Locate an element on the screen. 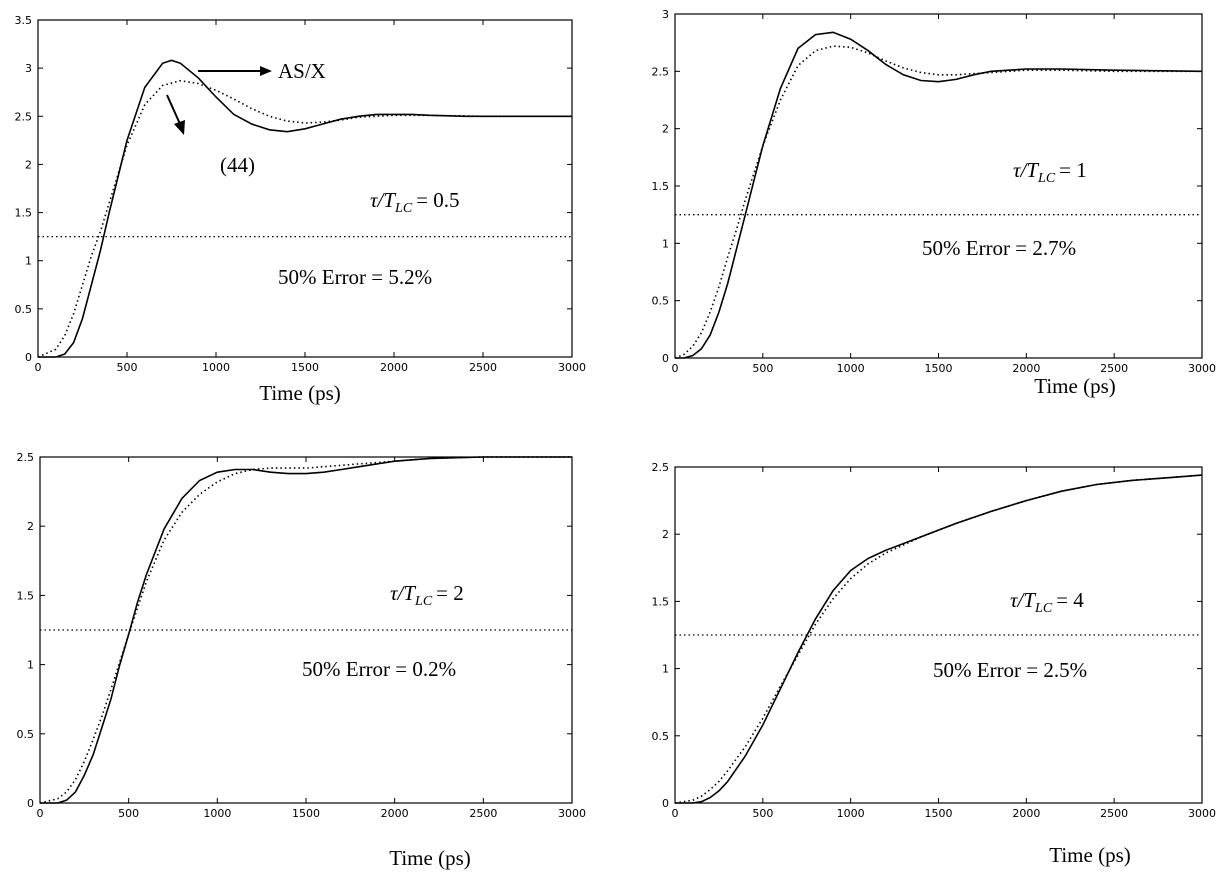 The width and height of the screenshot is (1225, 880). series-line-asx-solid is located at coordinates (305, 208).